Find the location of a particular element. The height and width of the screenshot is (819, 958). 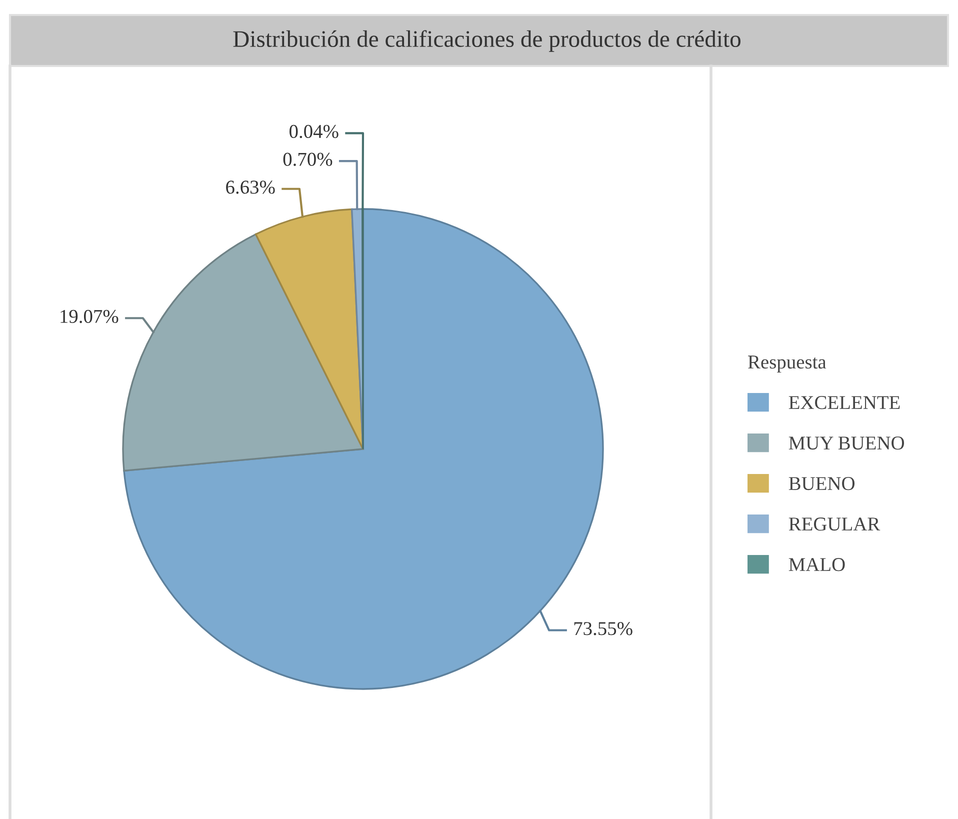

chart-title: Distribución de calificaciones de productos de crédito is located at coordinates (486, 41).